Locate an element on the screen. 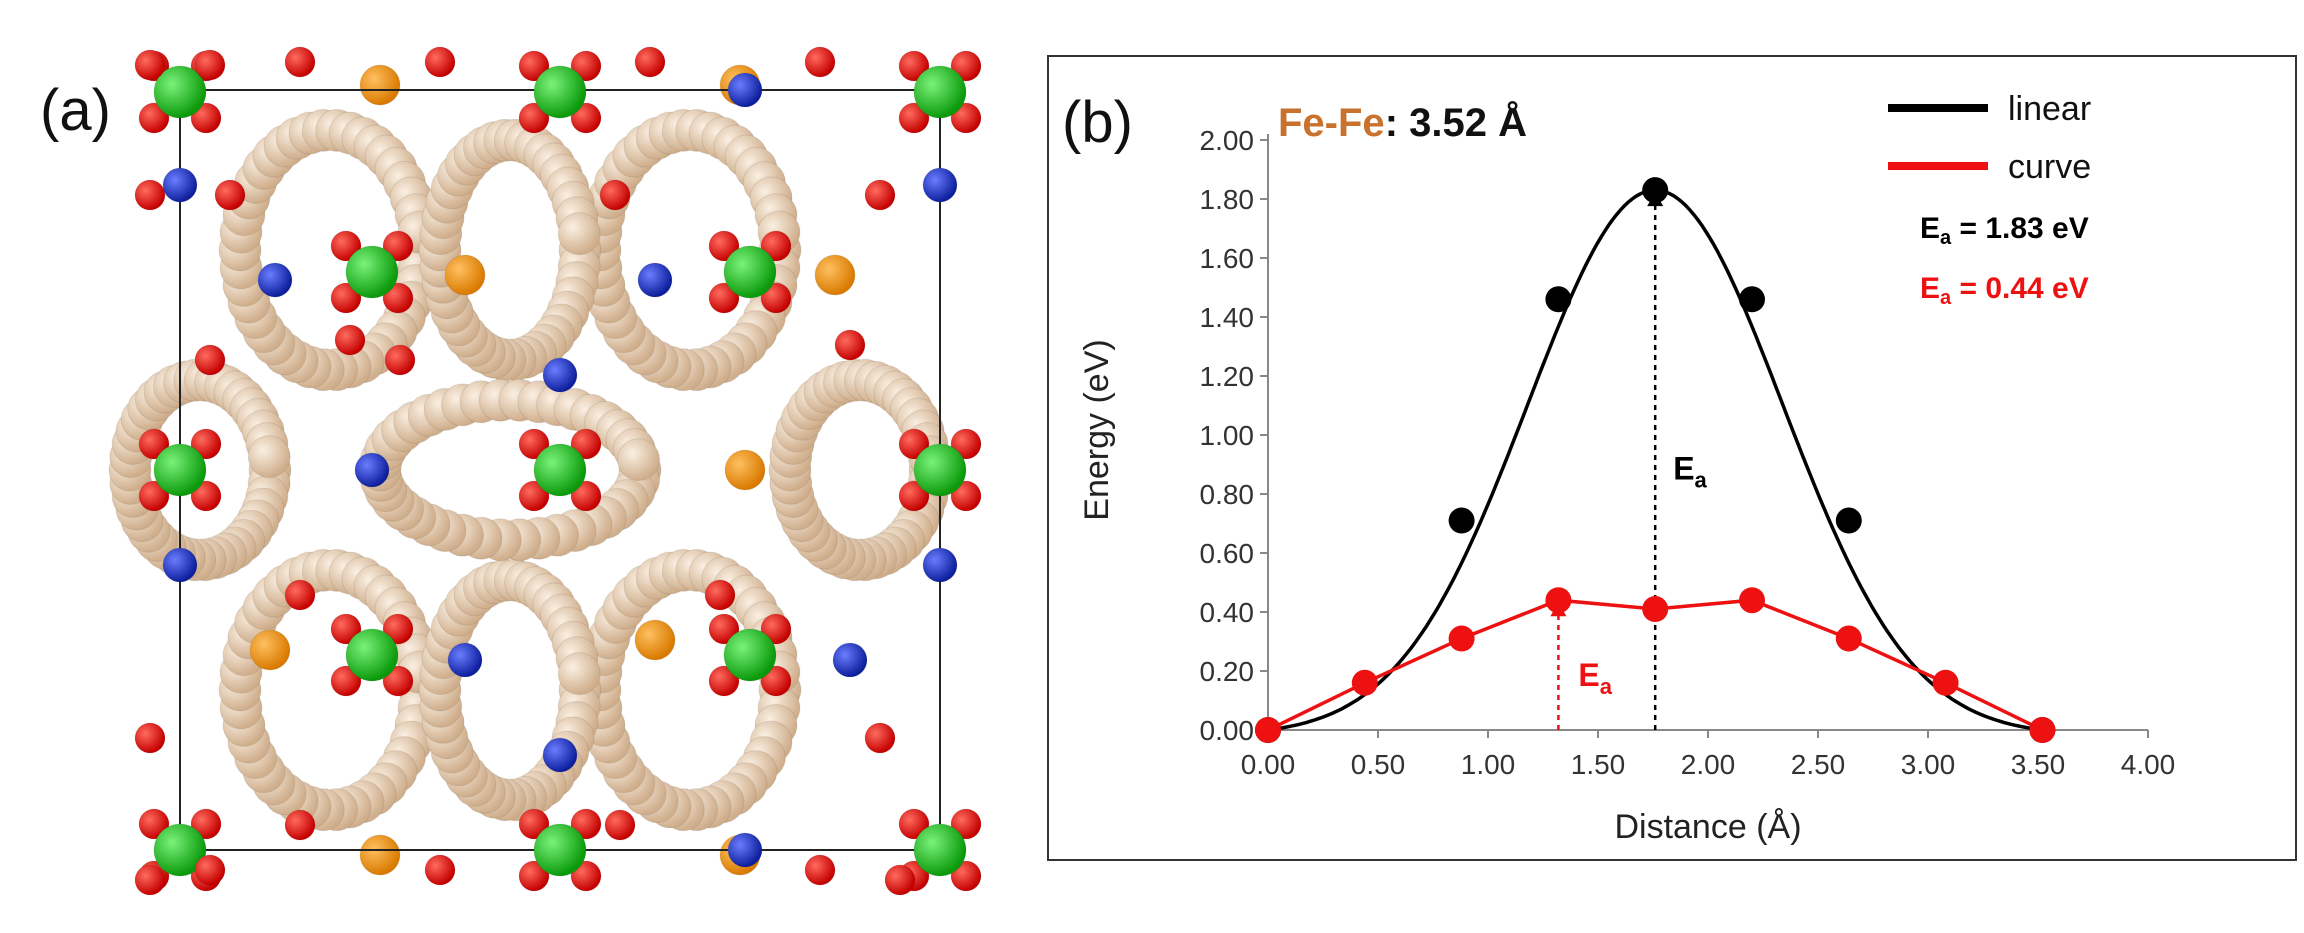  y-tick-label: 1.40 is located at coordinates (1227, 317).